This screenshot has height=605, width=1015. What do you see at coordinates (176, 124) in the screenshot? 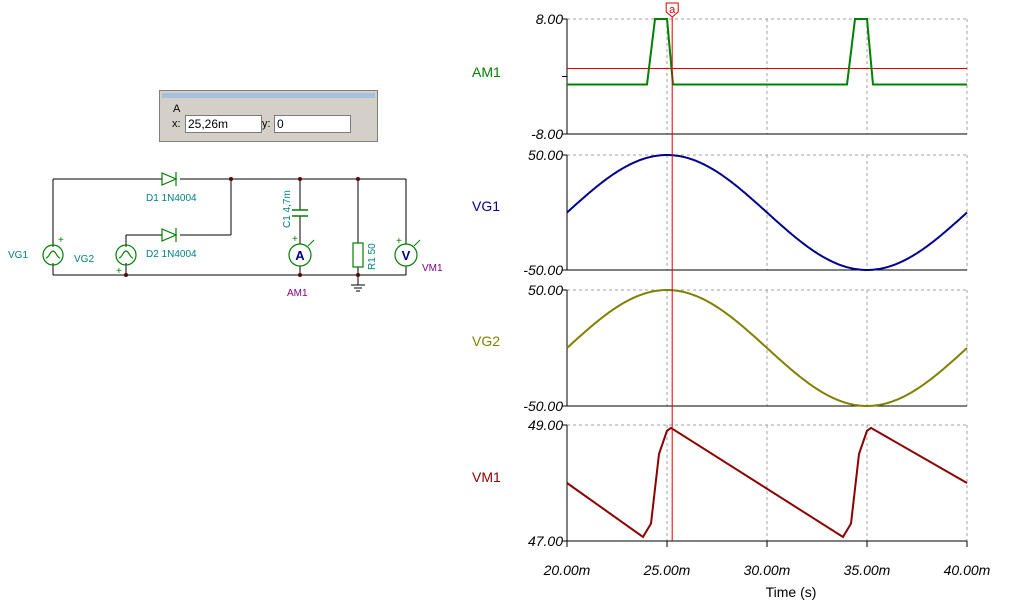
I see `x-label: x:` at bounding box center [176, 124].